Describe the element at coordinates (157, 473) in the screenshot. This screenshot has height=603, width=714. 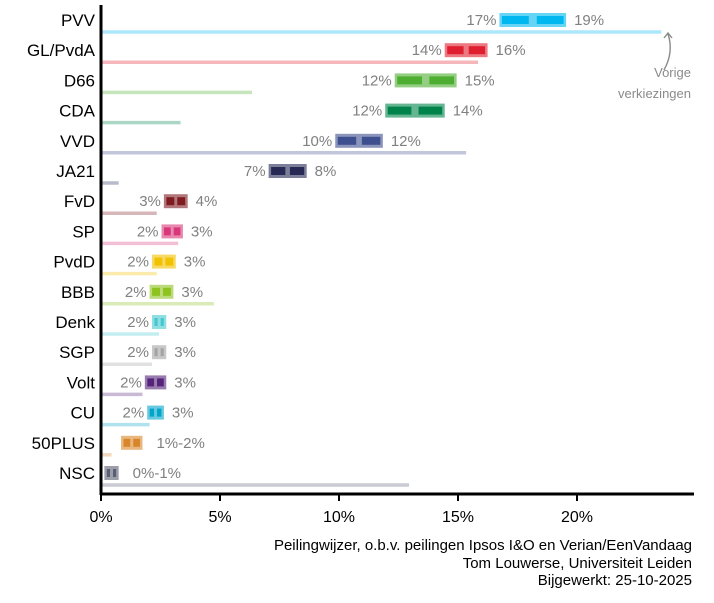
I see `high-value-label: 0%-1%` at that location.